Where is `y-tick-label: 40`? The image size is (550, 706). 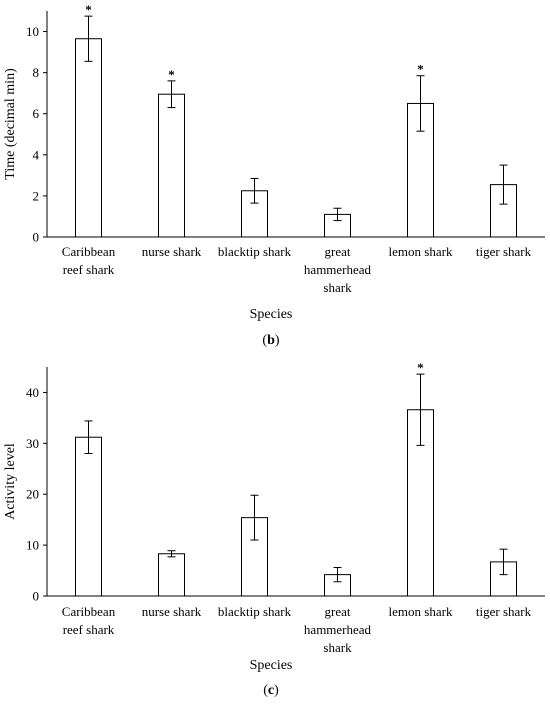
y-tick-label: 40 is located at coordinates (32, 392).